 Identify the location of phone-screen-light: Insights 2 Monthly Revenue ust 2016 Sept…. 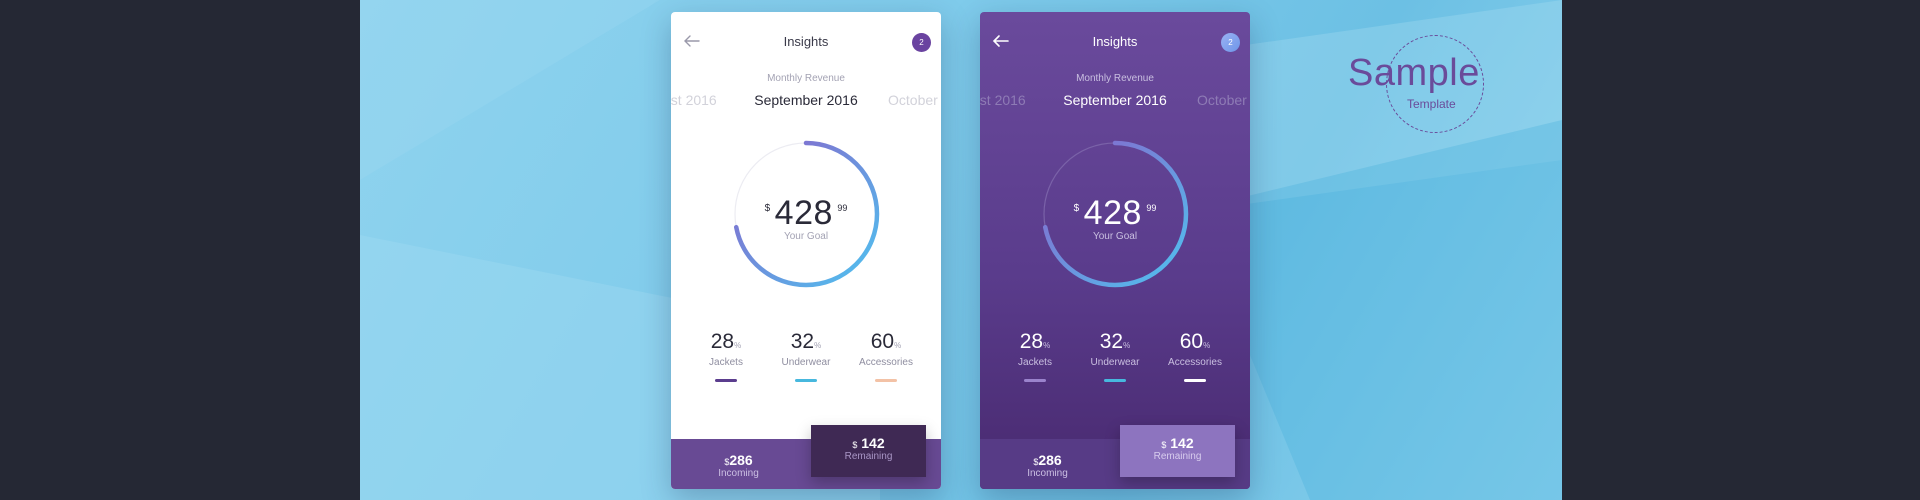
(806, 250).